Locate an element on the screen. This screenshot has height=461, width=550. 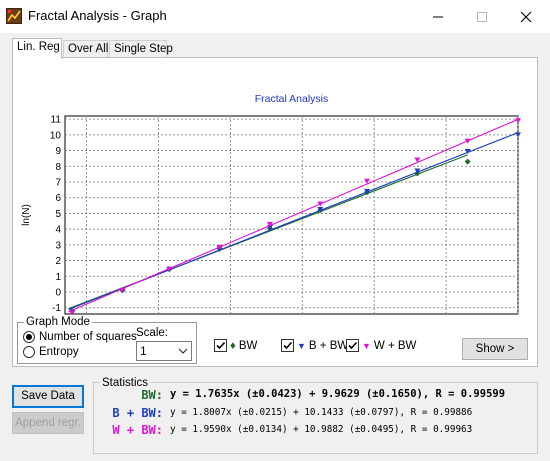
save-data-button: Save Data is located at coordinates (48, 396).